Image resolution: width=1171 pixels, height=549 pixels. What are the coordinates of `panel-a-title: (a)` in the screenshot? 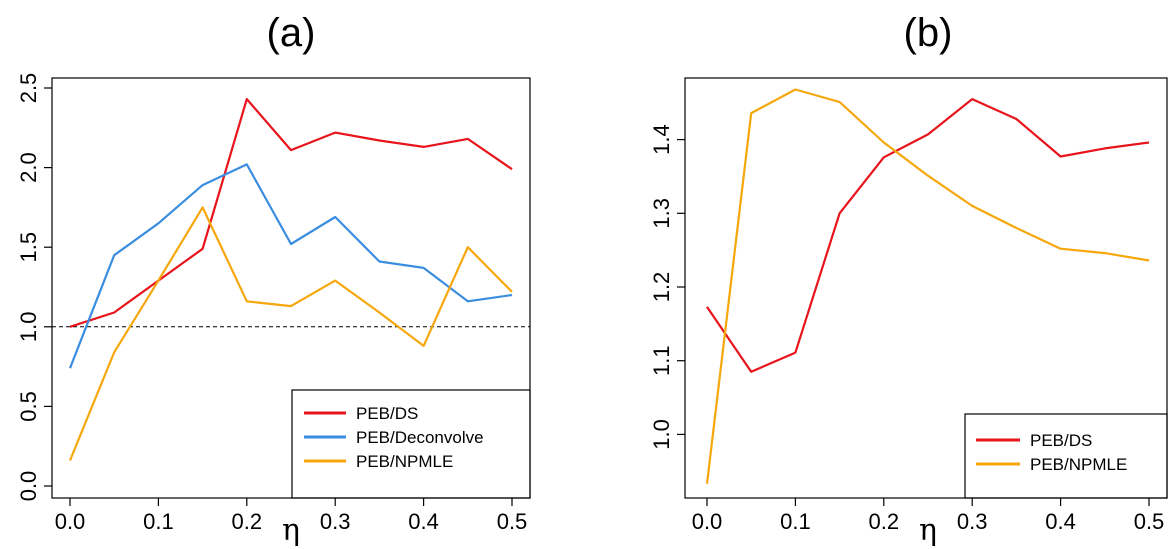 It's located at (291, 33).